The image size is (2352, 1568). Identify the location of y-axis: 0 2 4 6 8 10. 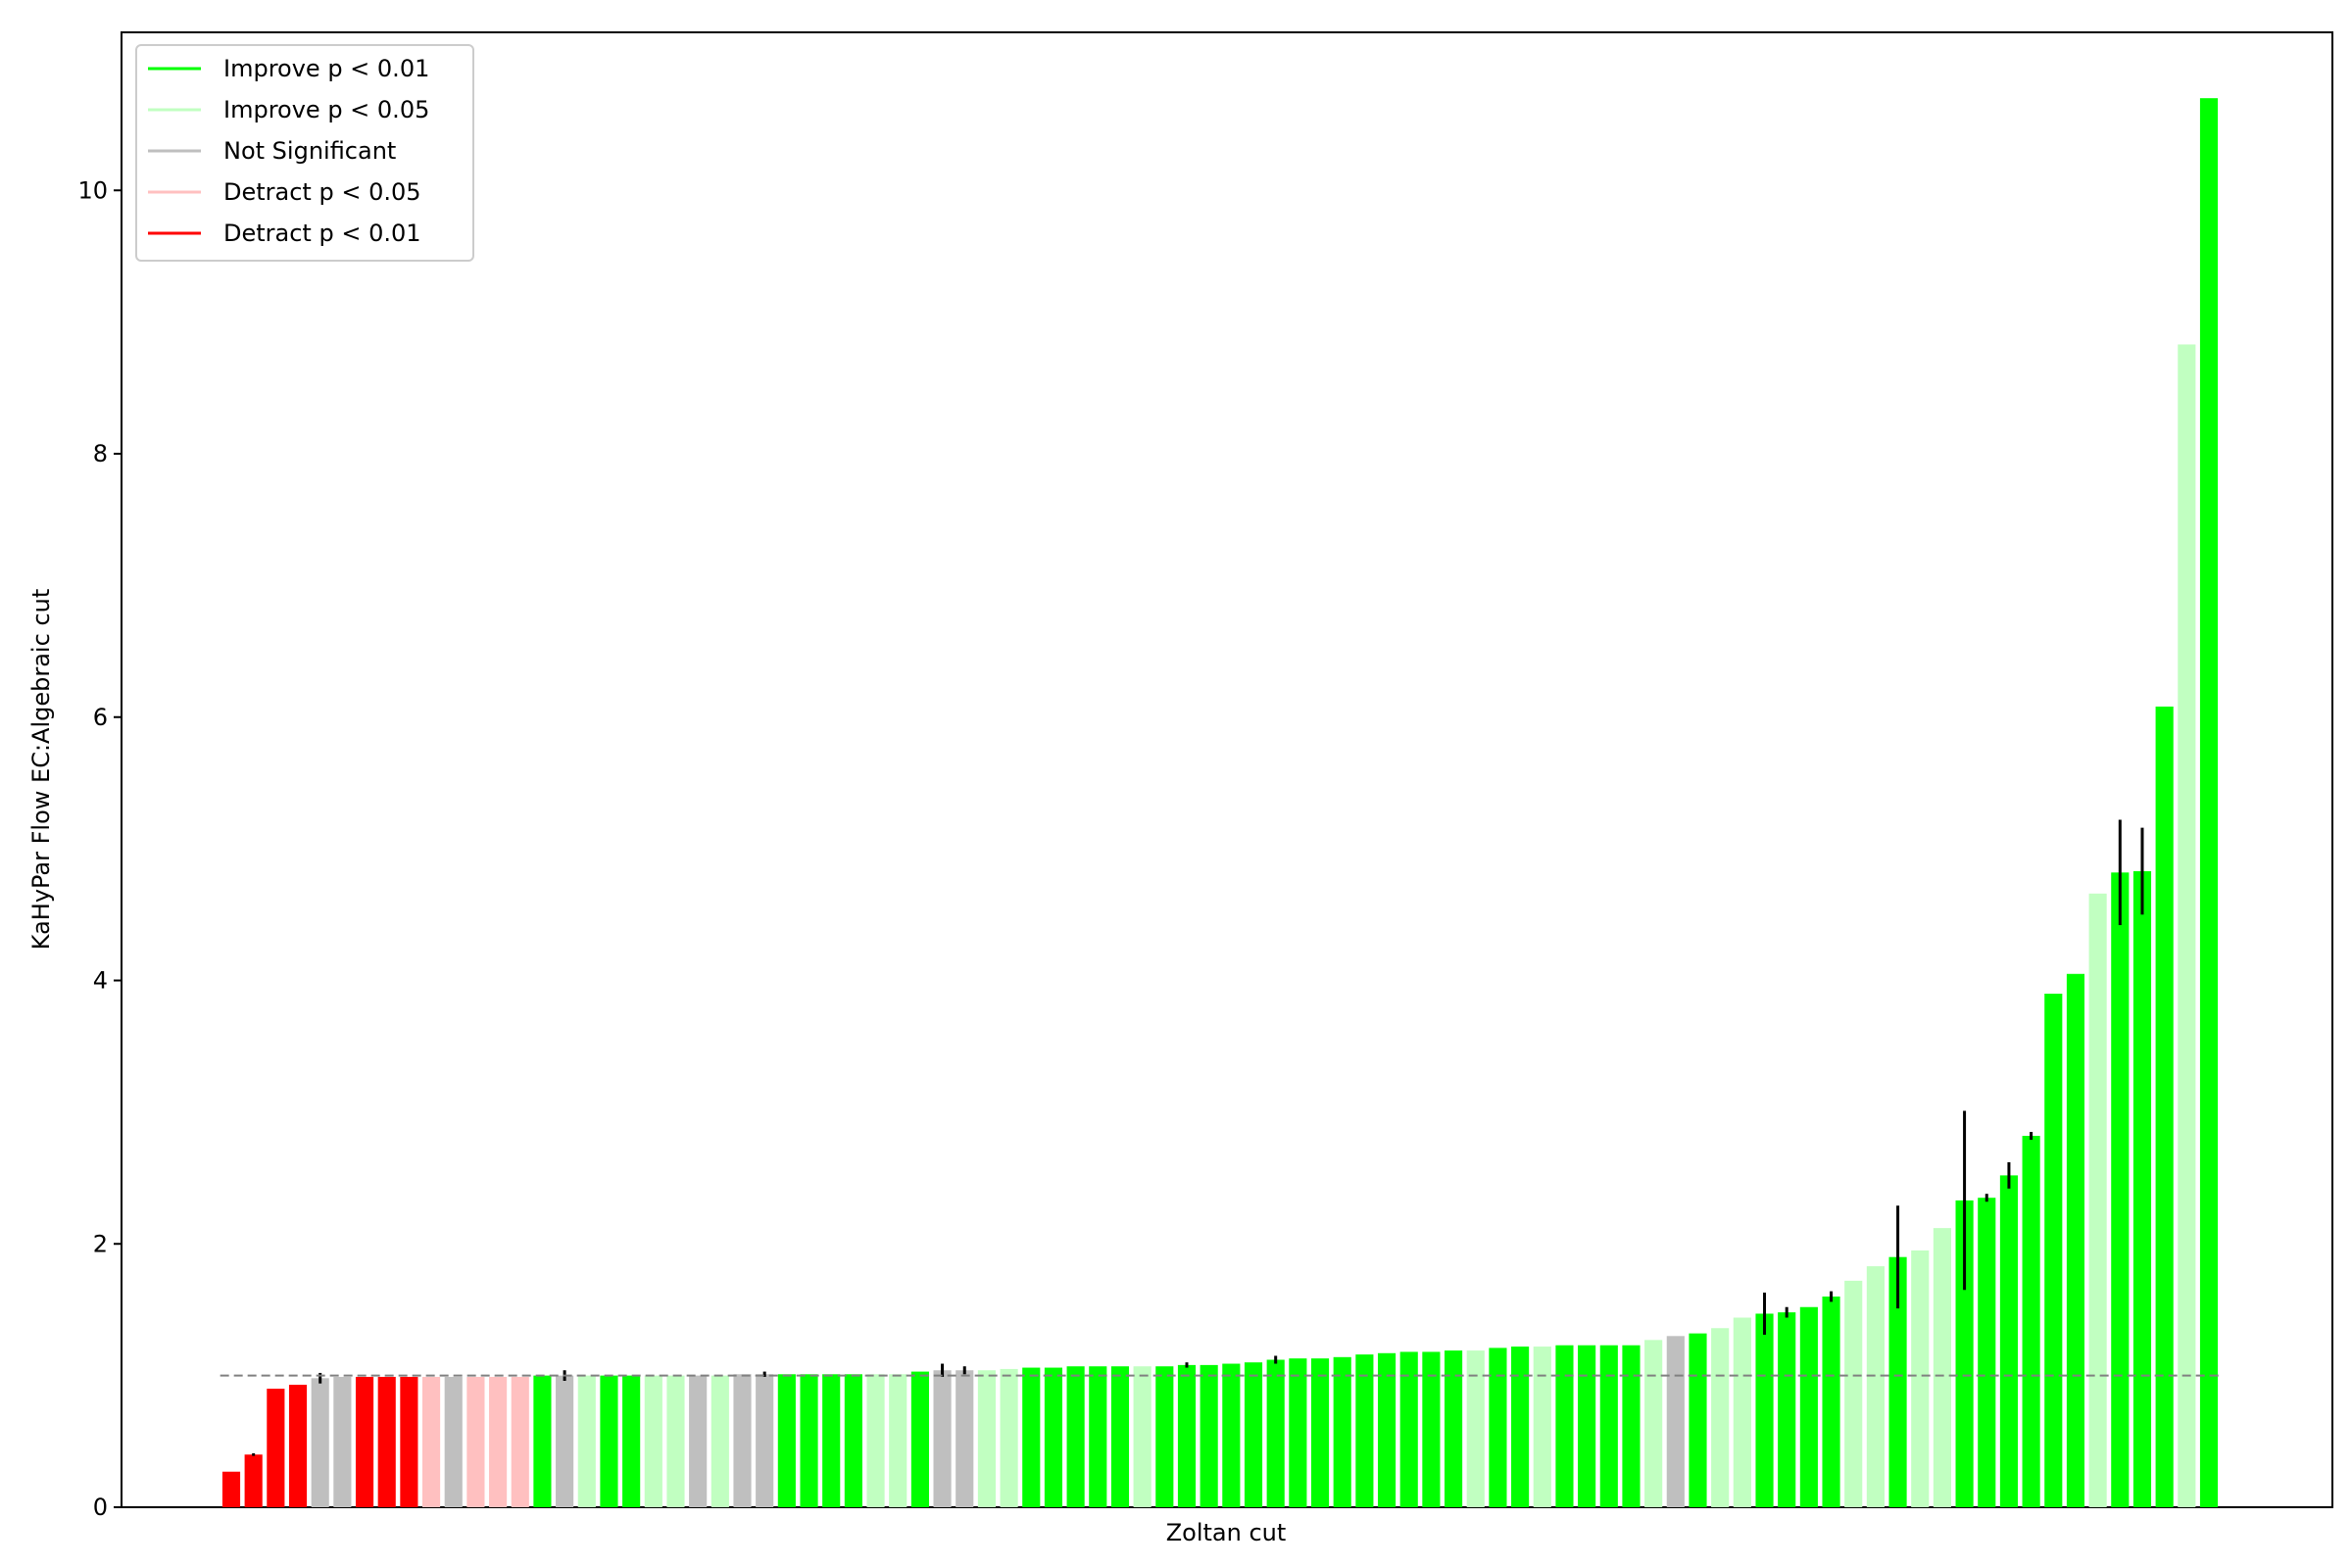
(99, 848).